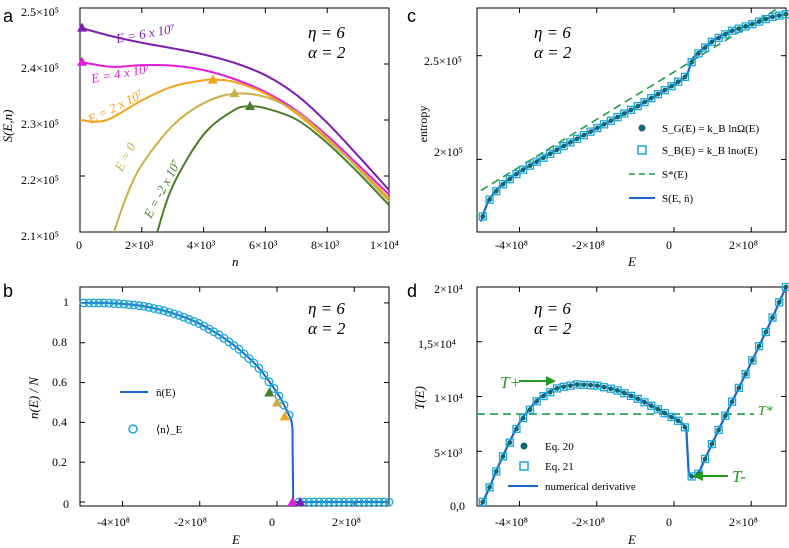 Image resolution: width=789 pixels, height=548 pixels. I want to click on d-param-alpha: α = 2, so click(553, 328).